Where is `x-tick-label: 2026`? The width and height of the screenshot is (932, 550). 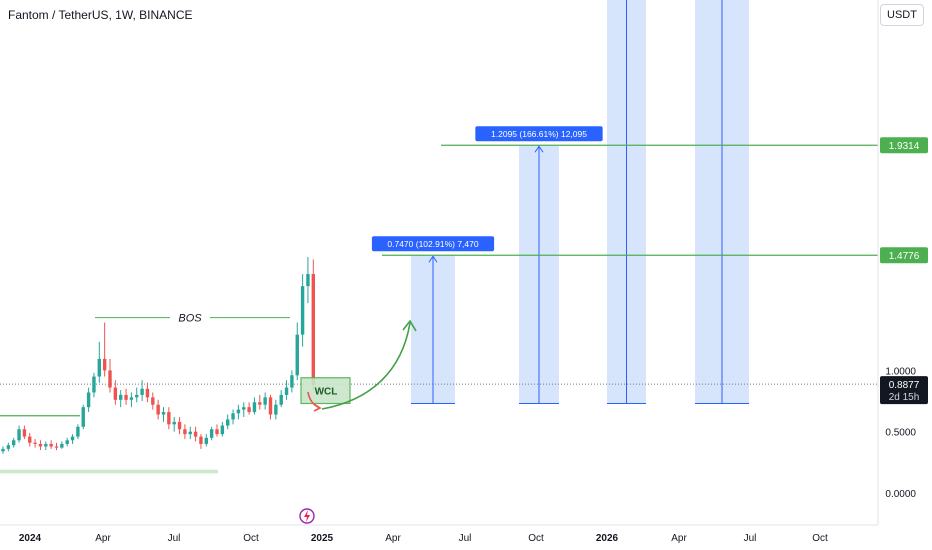 x-tick-label: 2026 is located at coordinates (607, 538).